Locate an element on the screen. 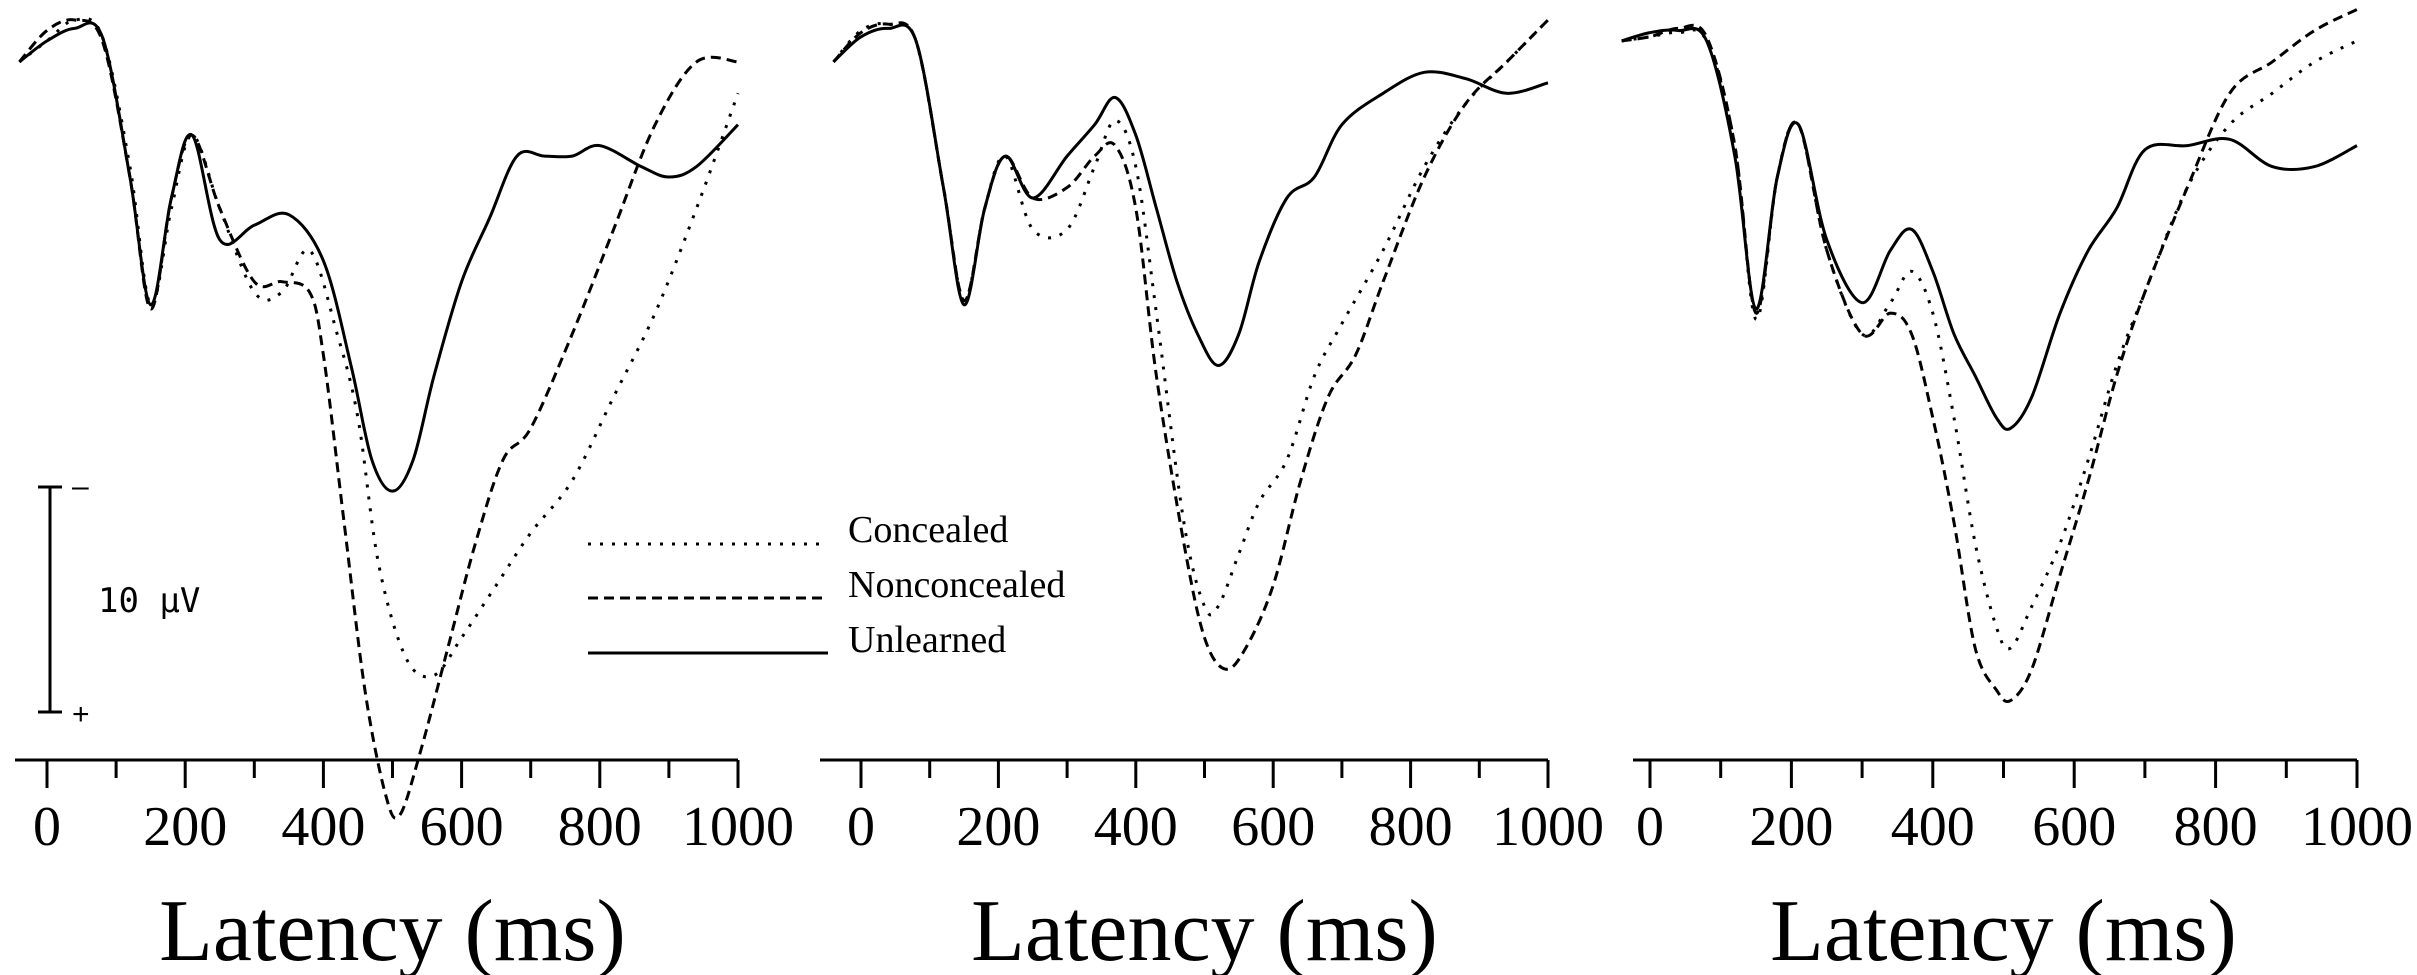 The image size is (2417, 975). voltage-scale-bar: – + 10 µV is located at coordinates (119, 600).